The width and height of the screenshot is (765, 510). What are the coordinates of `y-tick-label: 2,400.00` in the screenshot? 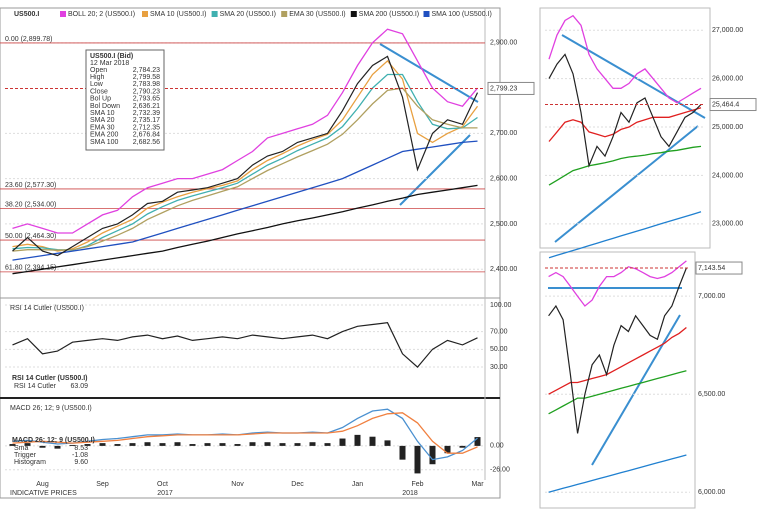 It's located at (503, 269).